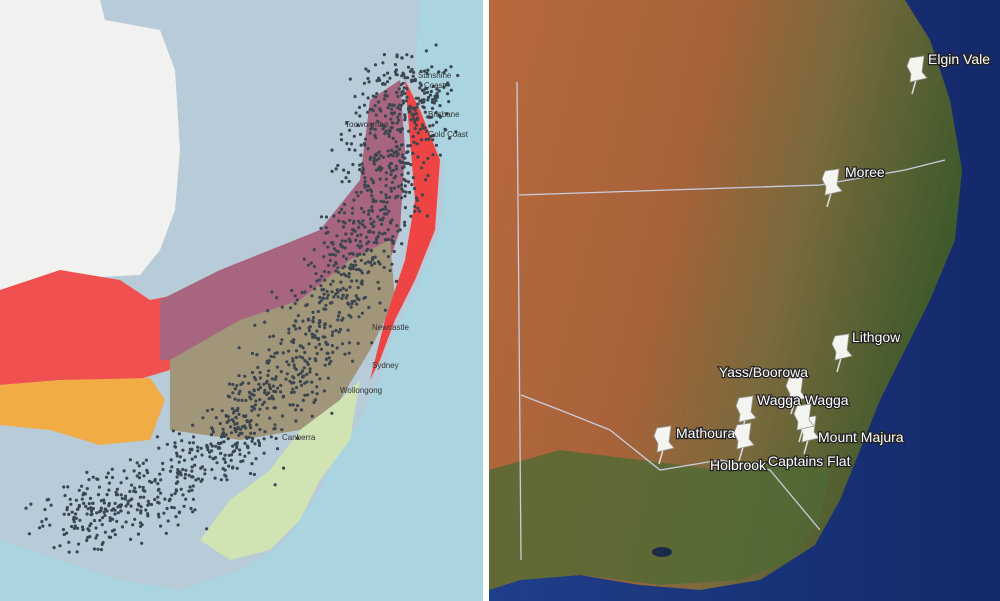 This screenshot has height=601, width=1000. Describe the element at coordinates (390, 327) in the screenshot. I see `place-label: Newcastle` at that location.